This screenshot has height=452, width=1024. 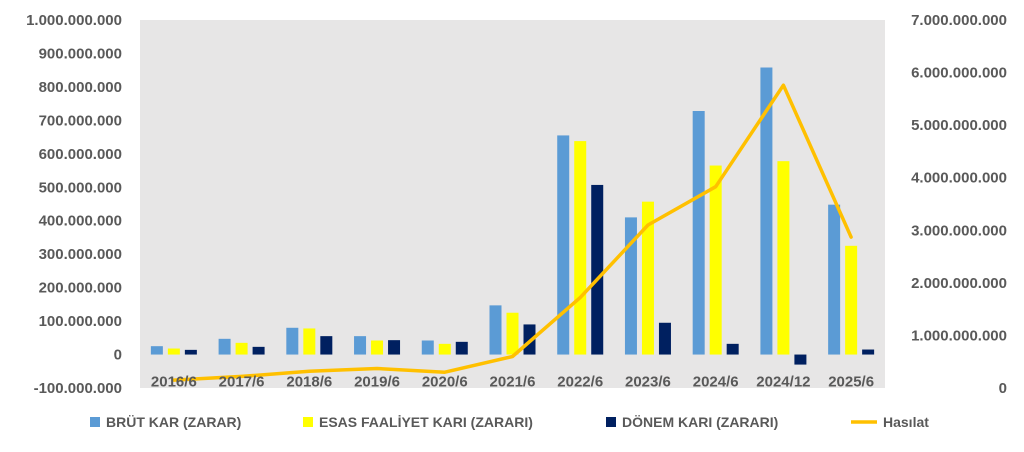 I want to click on x-tick-label: 2023/6, so click(x=648, y=382).